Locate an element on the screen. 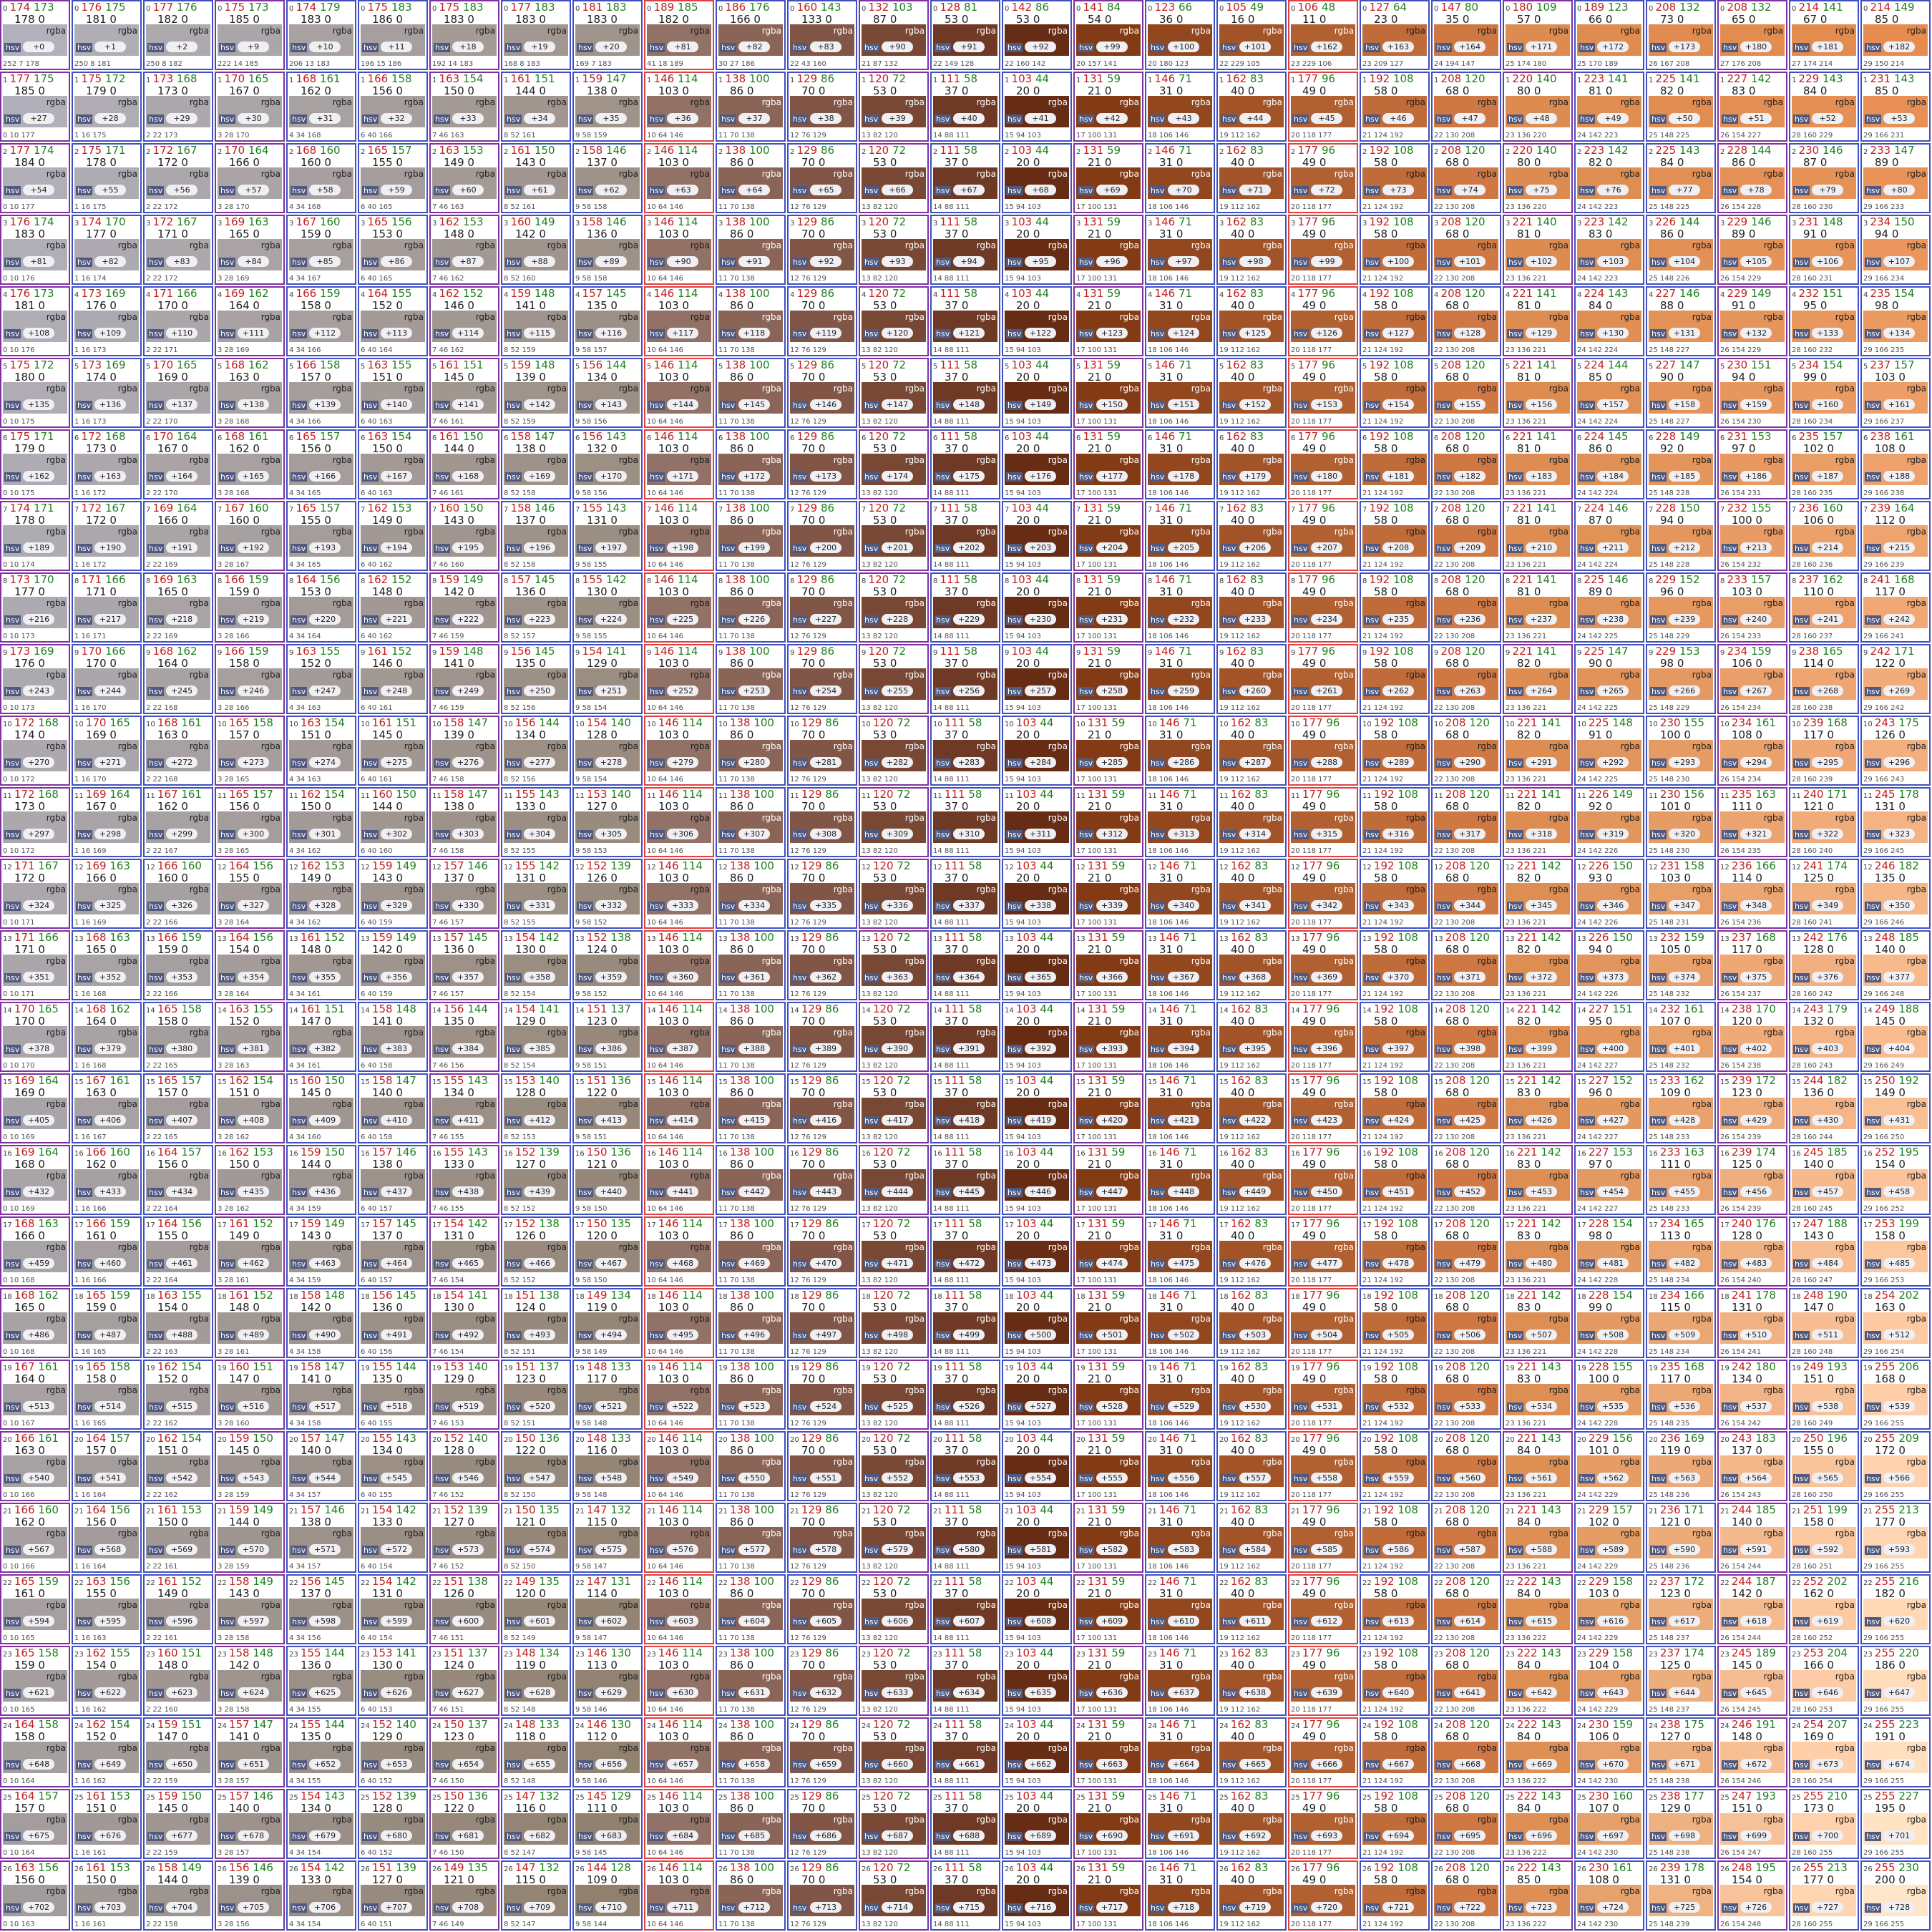 The width and height of the screenshot is (1932, 1932). offset-badge: +264 is located at coordinates (1541, 691).